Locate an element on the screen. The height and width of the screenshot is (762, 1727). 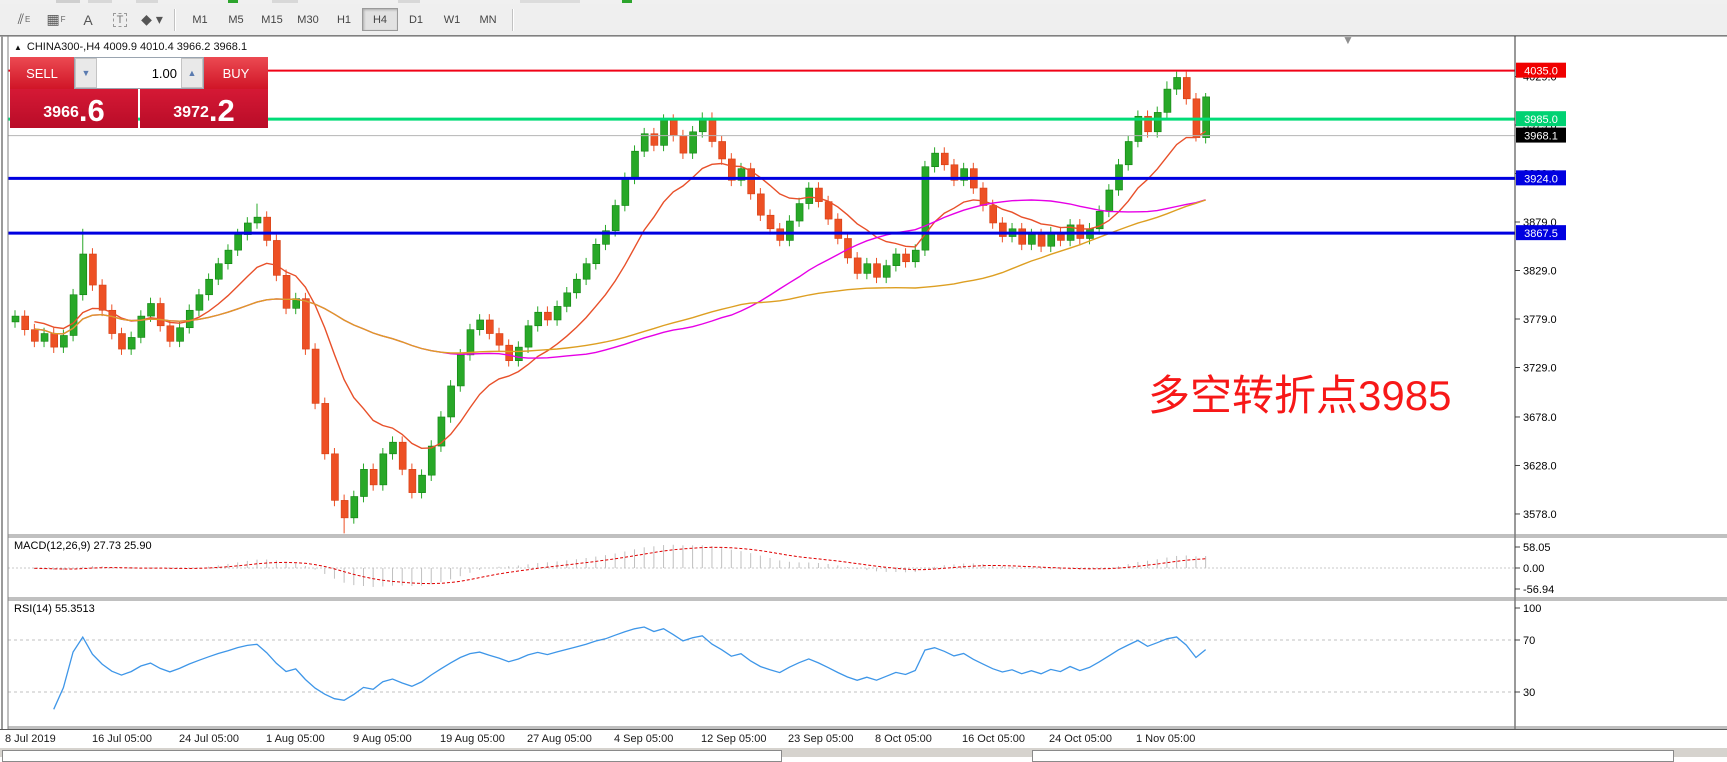
svg-text: 30 is located at coordinates (1529, 693).